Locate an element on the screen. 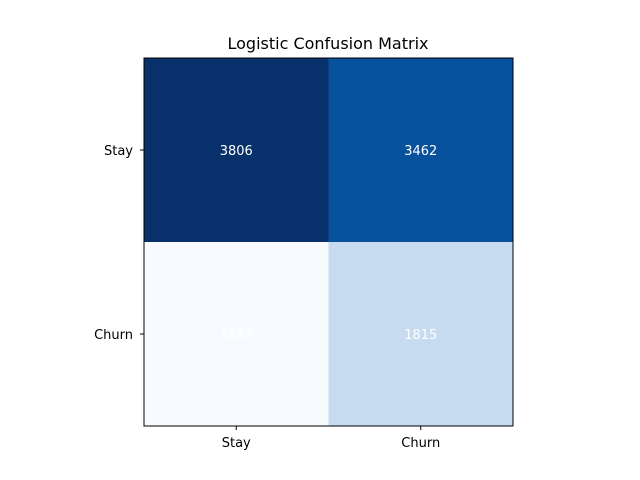 The image size is (640, 480). y-tick-label-0: Stay is located at coordinates (118, 151).